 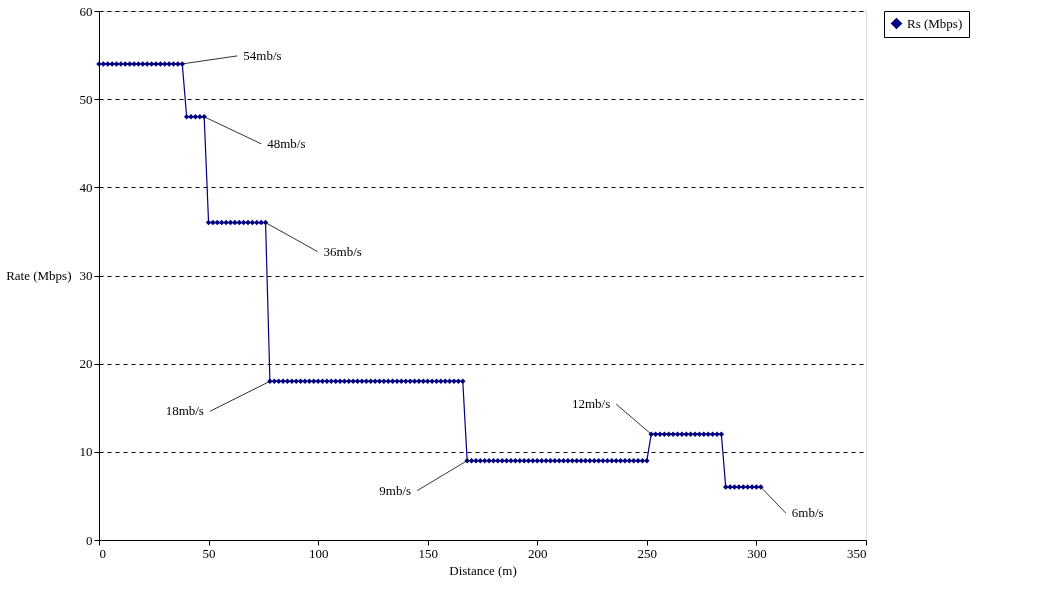 What do you see at coordinates (102, 553) in the screenshot?
I see `x-tick-label: 0` at bounding box center [102, 553].